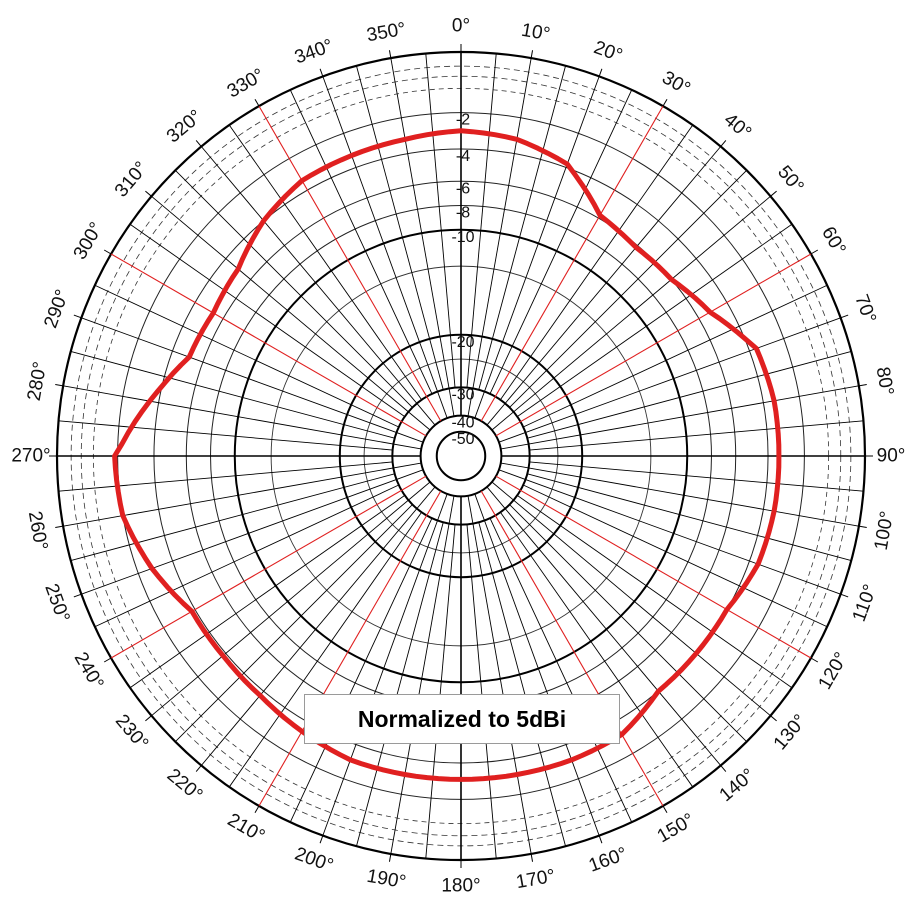 The image size is (916, 914). I want to click on angle-tick-label: 80°, so click(885, 381).